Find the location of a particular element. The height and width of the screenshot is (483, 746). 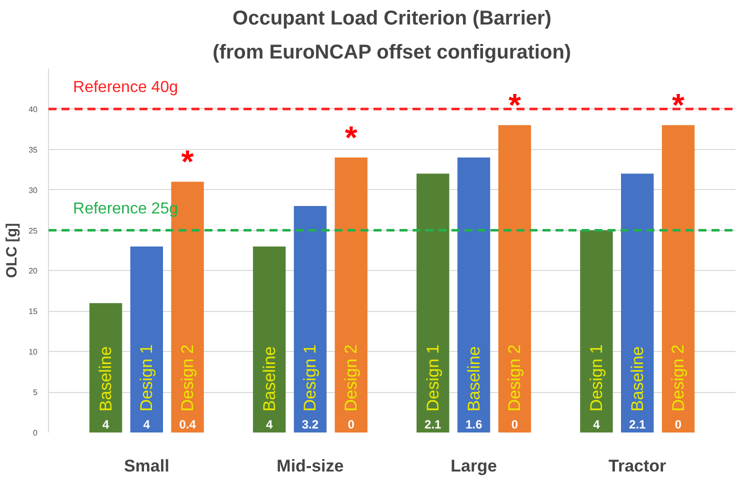

x-tick-label: Mid-size is located at coordinates (310, 466).